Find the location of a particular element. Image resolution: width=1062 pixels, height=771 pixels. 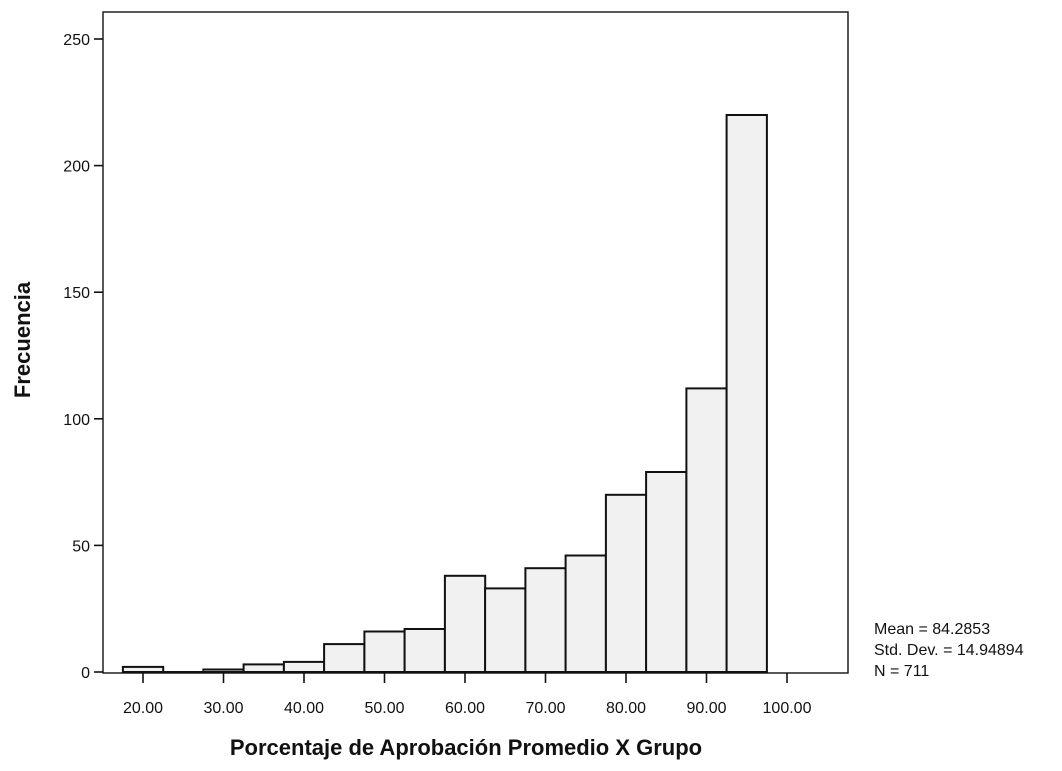

x-tick-label: 30.00 is located at coordinates (223, 708).